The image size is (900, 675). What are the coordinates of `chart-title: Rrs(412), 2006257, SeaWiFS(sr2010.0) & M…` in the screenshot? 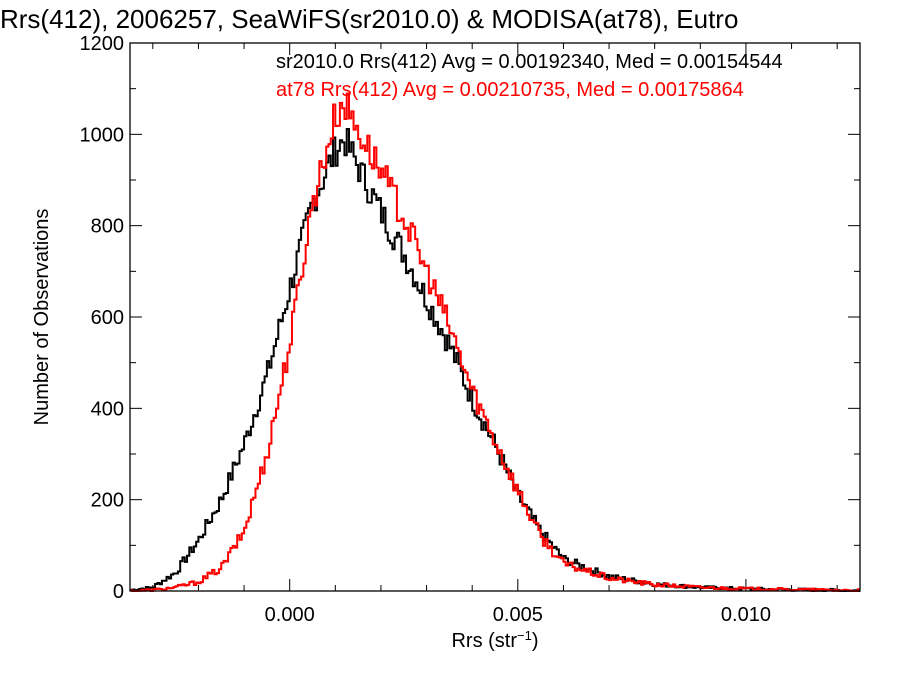 It's located at (369, 19).